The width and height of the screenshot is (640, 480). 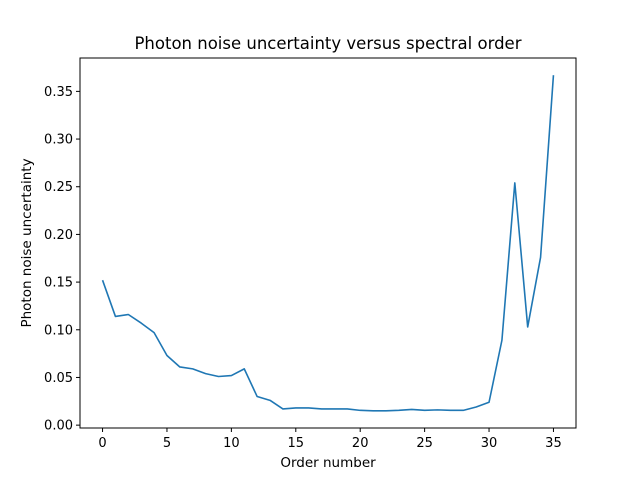 I want to click on x-tick-label: 15, so click(x=296, y=443).